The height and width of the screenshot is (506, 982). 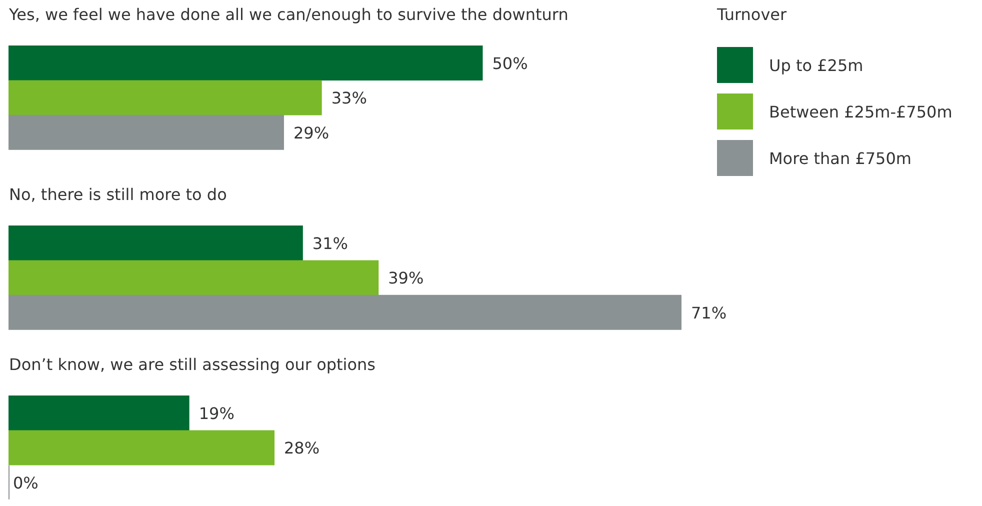 I want to click on data-label: 0%, so click(x=25, y=482).